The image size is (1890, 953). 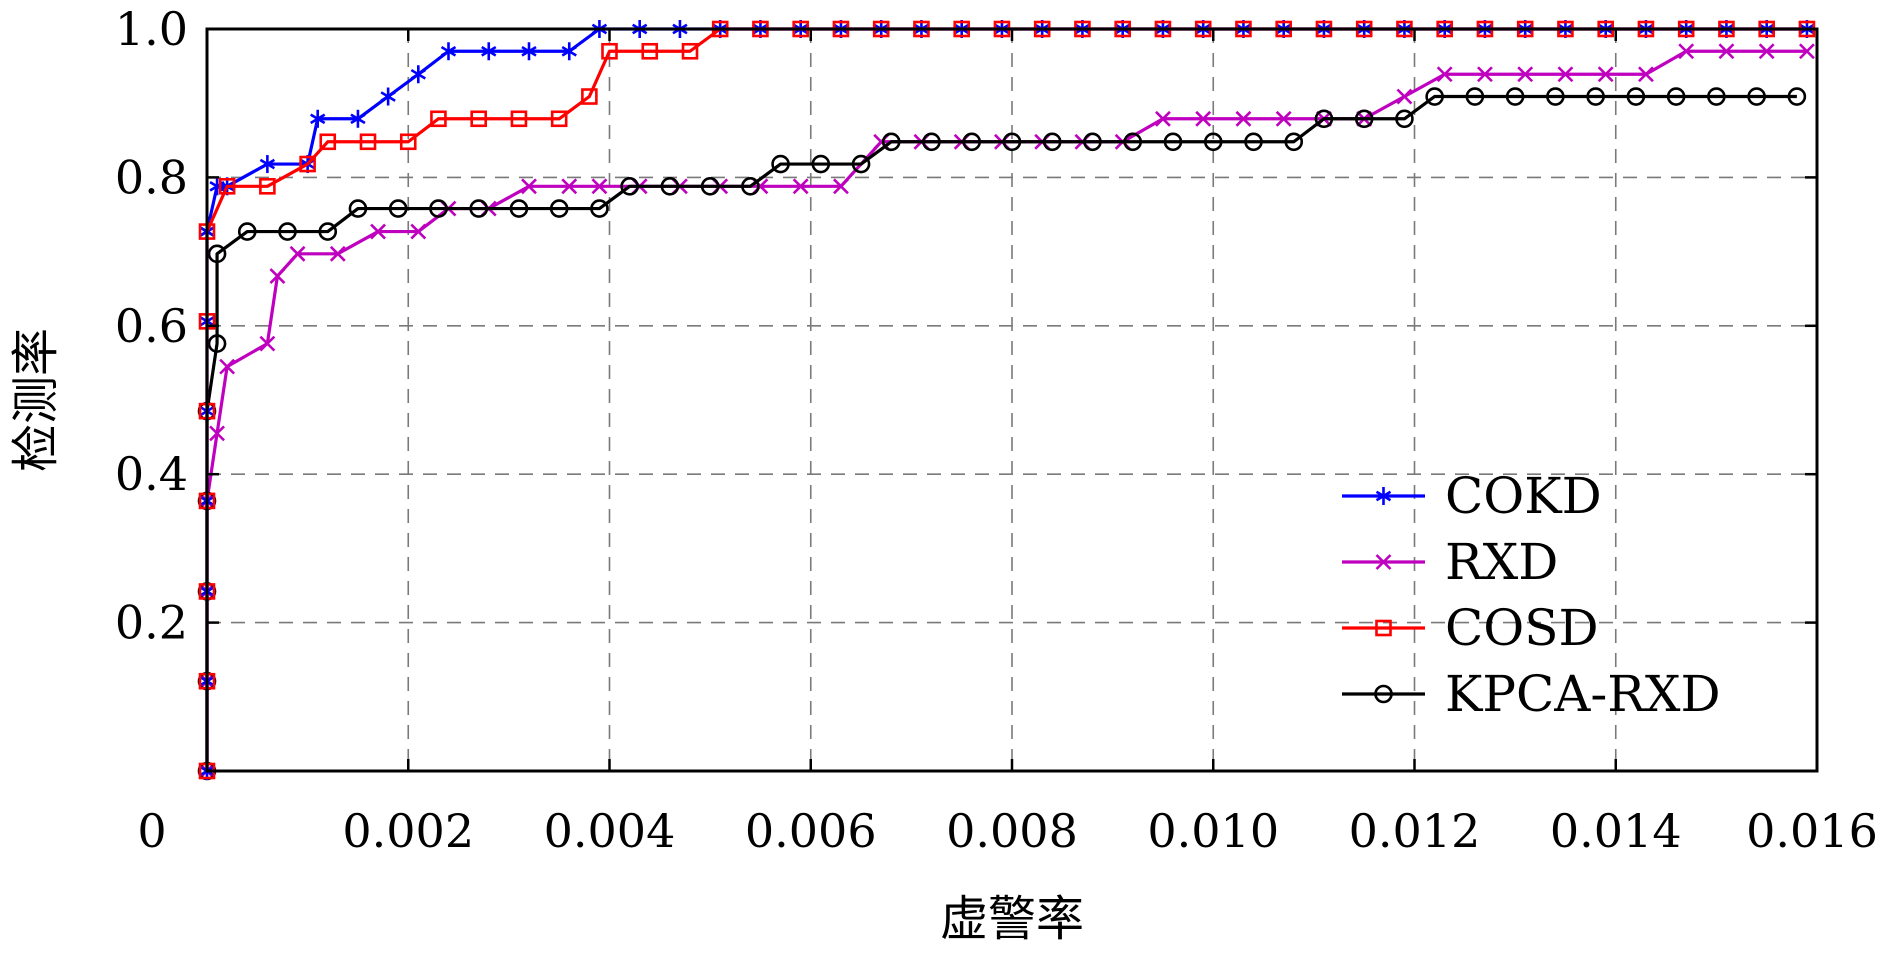 What do you see at coordinates (36, 400) in the screenshot?
I see `y-axis-label: 检测率` at bounding box center [36, 400].